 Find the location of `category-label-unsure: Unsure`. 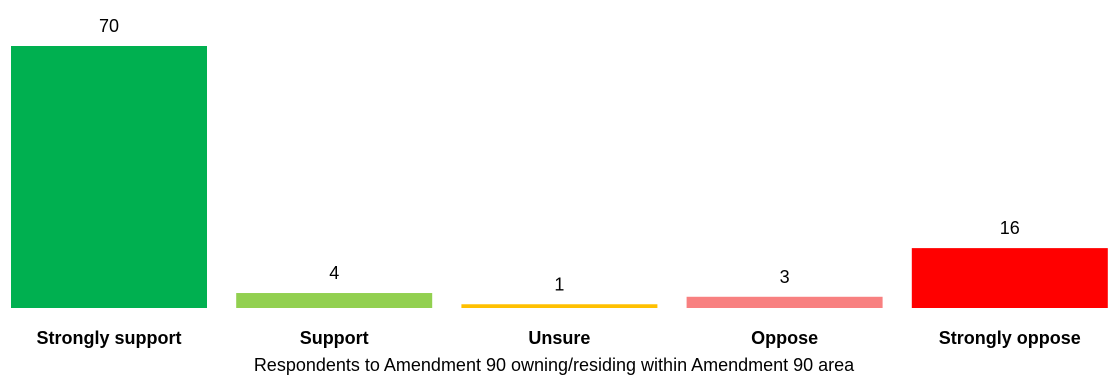

category-label-unsure: Unsure is located at coordinates (559, 338).